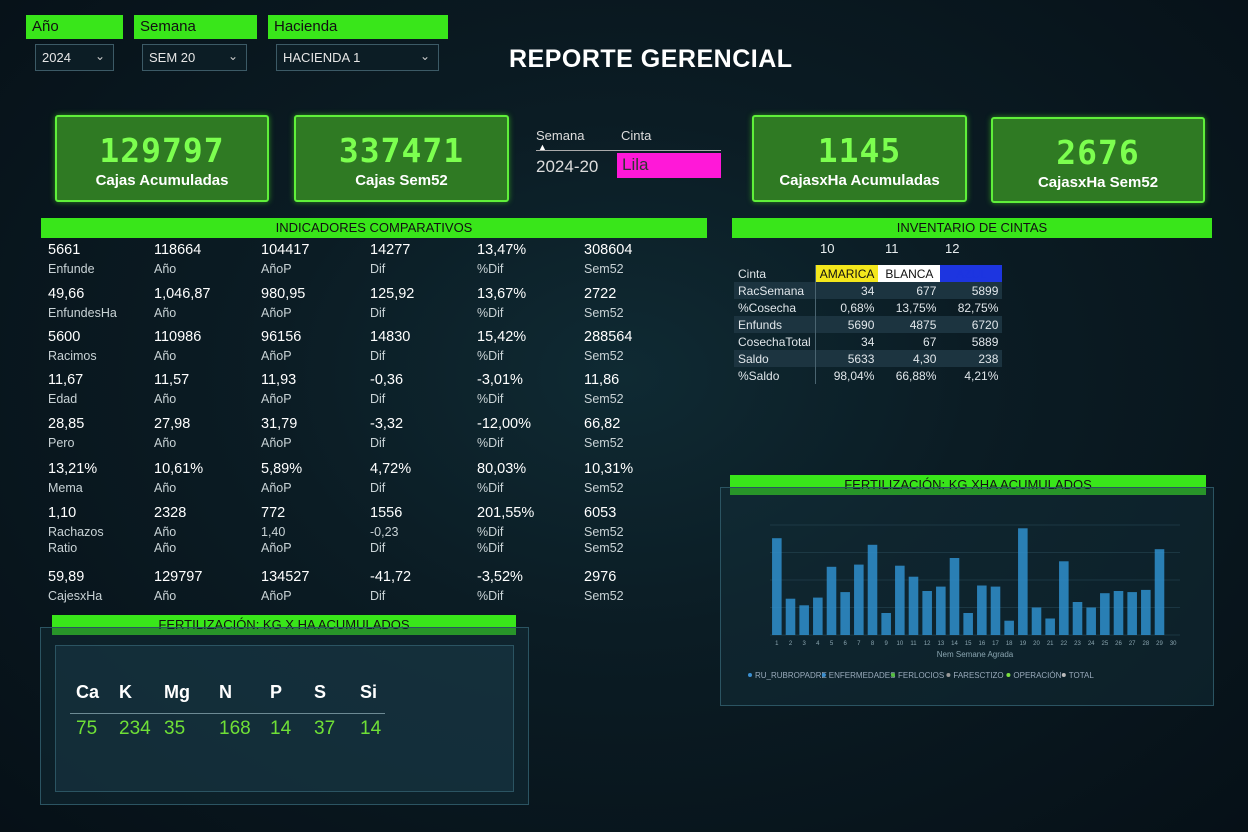 The width and height of the screenshot is (1248, 832). Describe the element at coordinates (971, 290) in the screenshot. I see `inventory-cell: 5899` at that location.